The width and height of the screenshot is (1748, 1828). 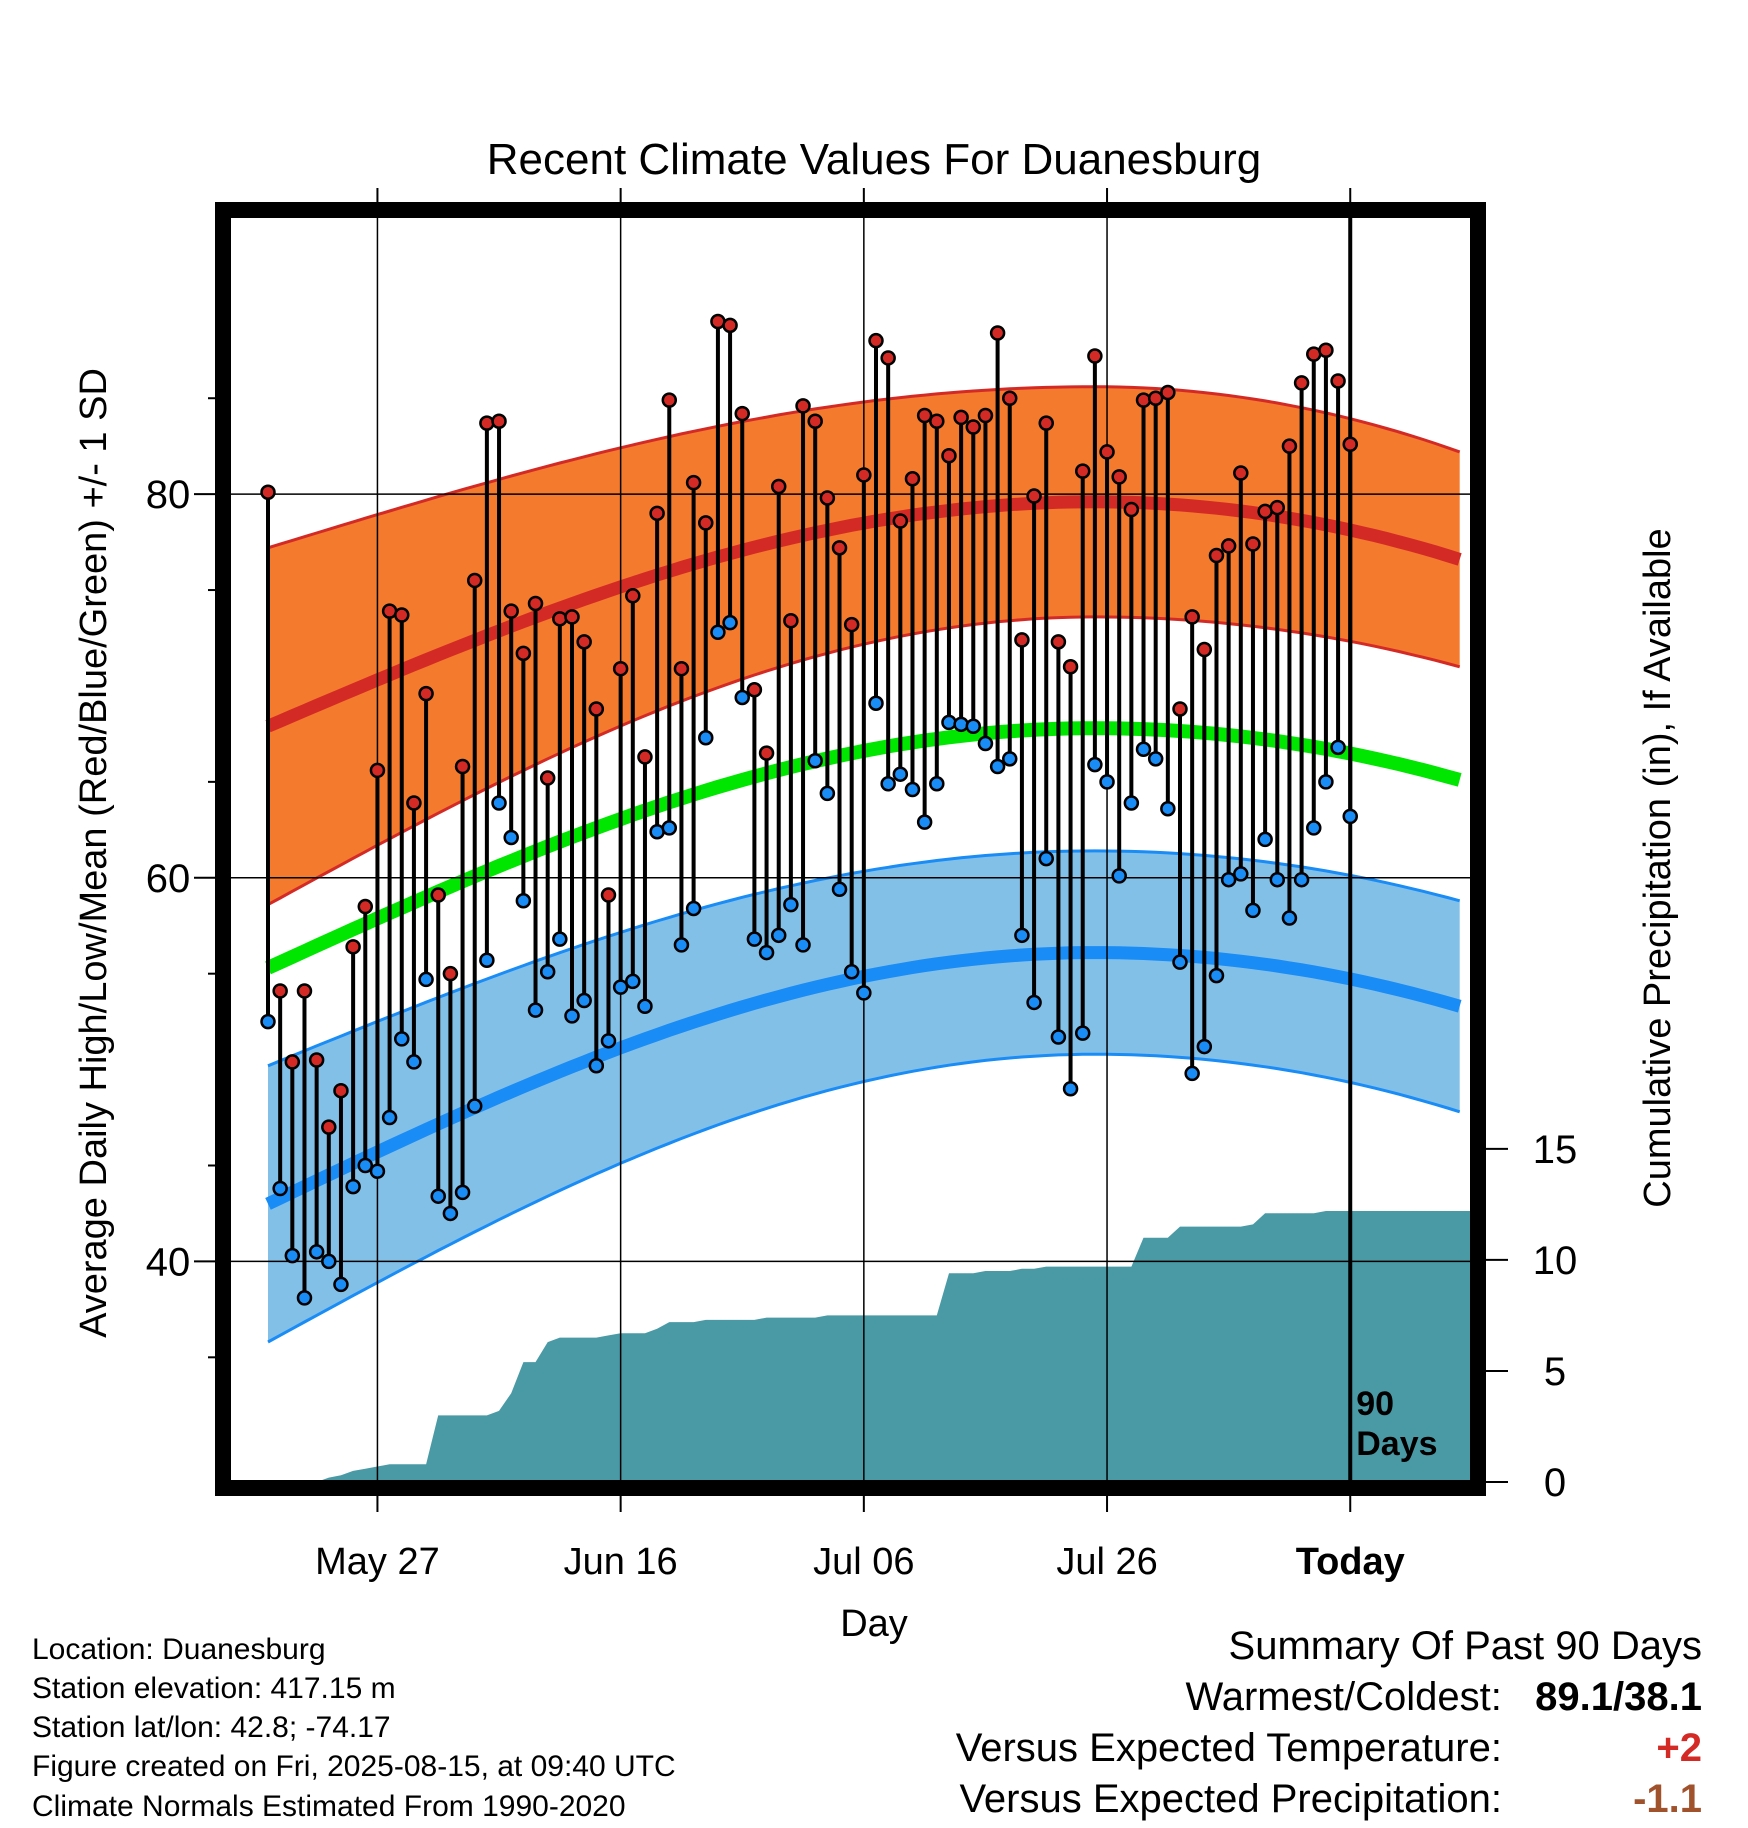 What do you see at coordinates (377, 1562) in the screenshot?
I see `x-tick-label: May 27` at bounding box center [377, 1562].